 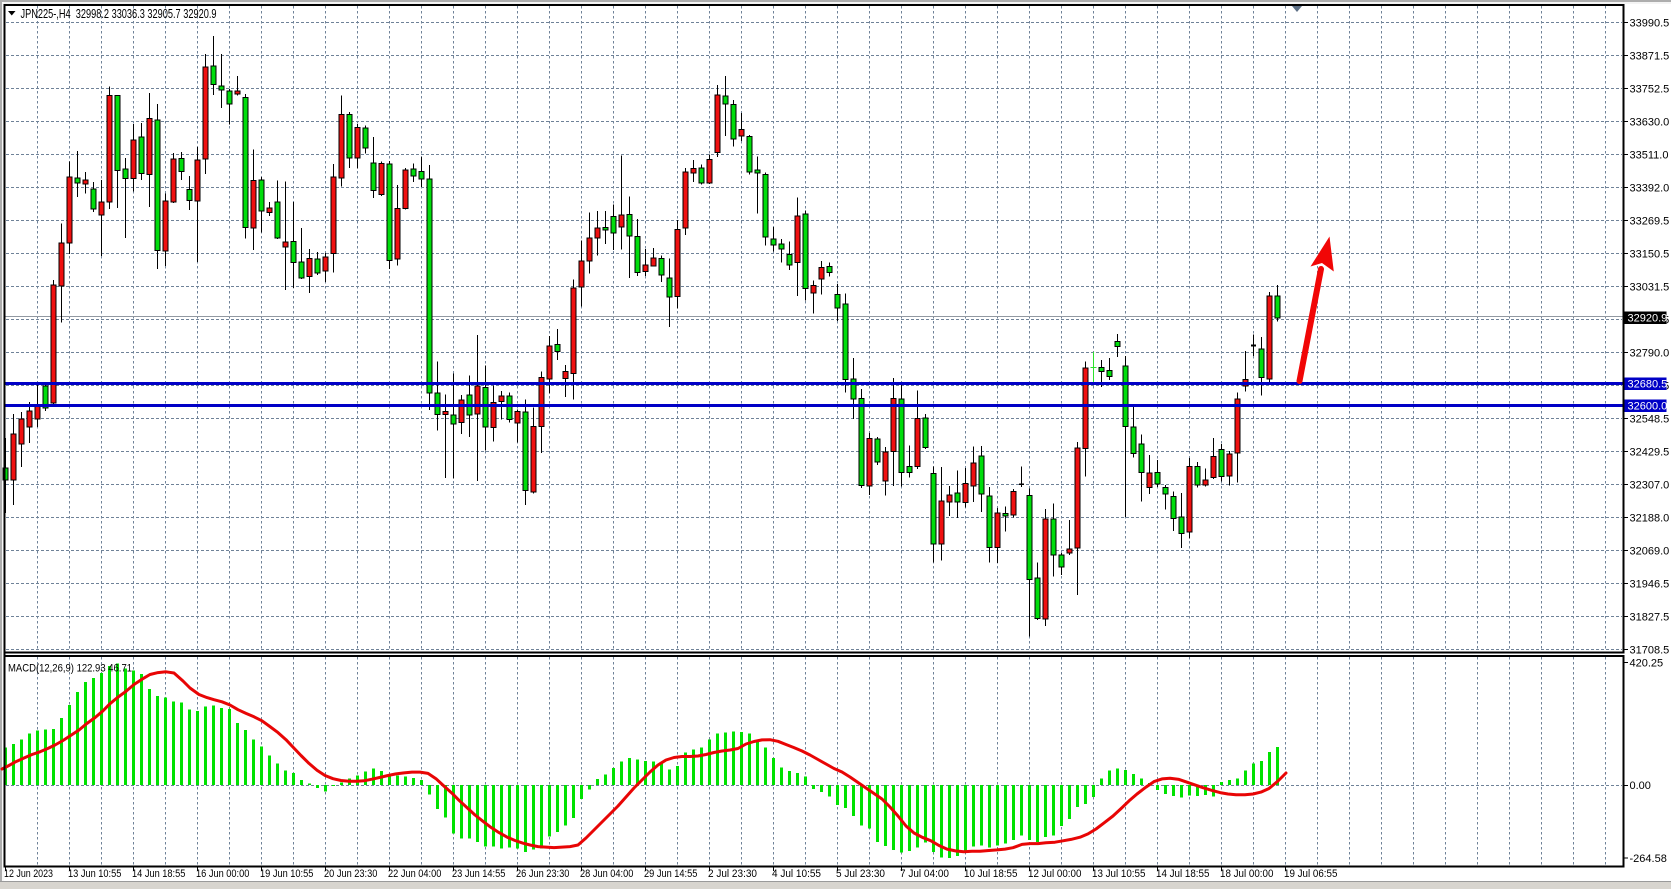 I want to click on svg-text: 33871.5, so click(x=1650, y=57).